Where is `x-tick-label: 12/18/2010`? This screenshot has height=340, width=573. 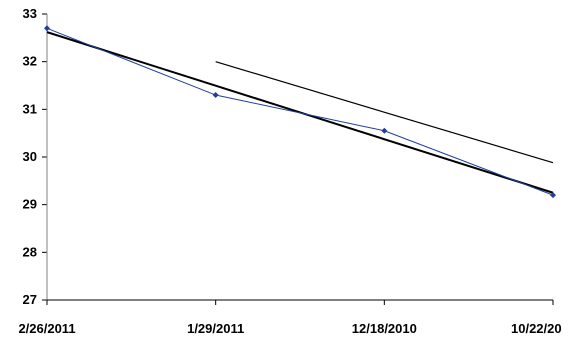
x-tick-label: 12/18/2010 is located at coordinates (384, 328).